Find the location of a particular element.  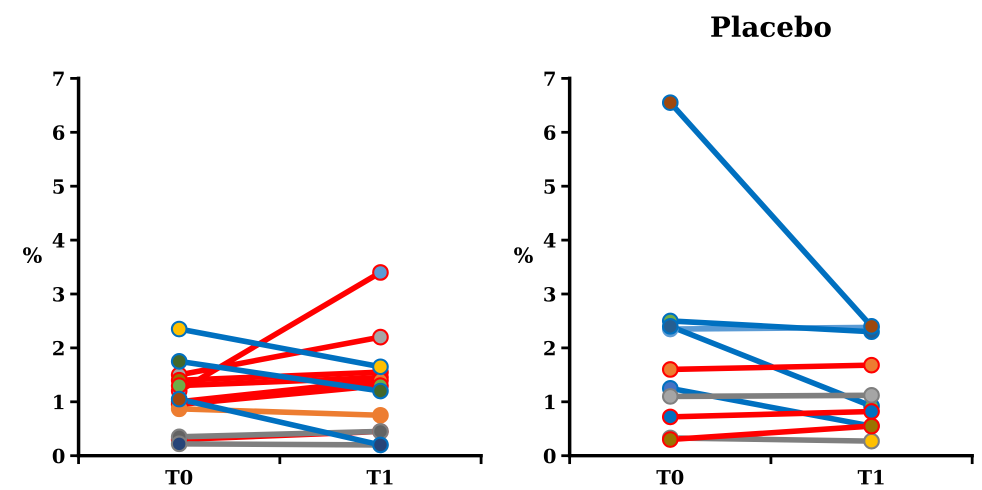

chart-title: Placebo is located at coordinates (771, 27).